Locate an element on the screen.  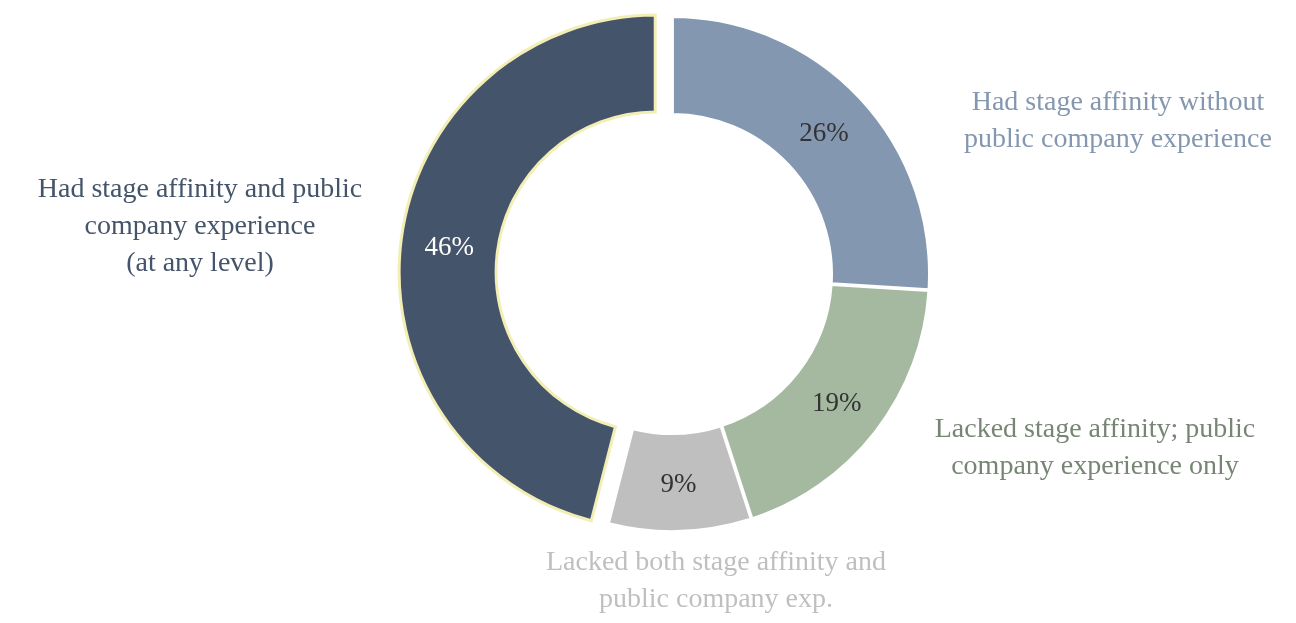
slice-label: Had stage affinity and public company experience (at any level) is located at coordinates (200, 224).